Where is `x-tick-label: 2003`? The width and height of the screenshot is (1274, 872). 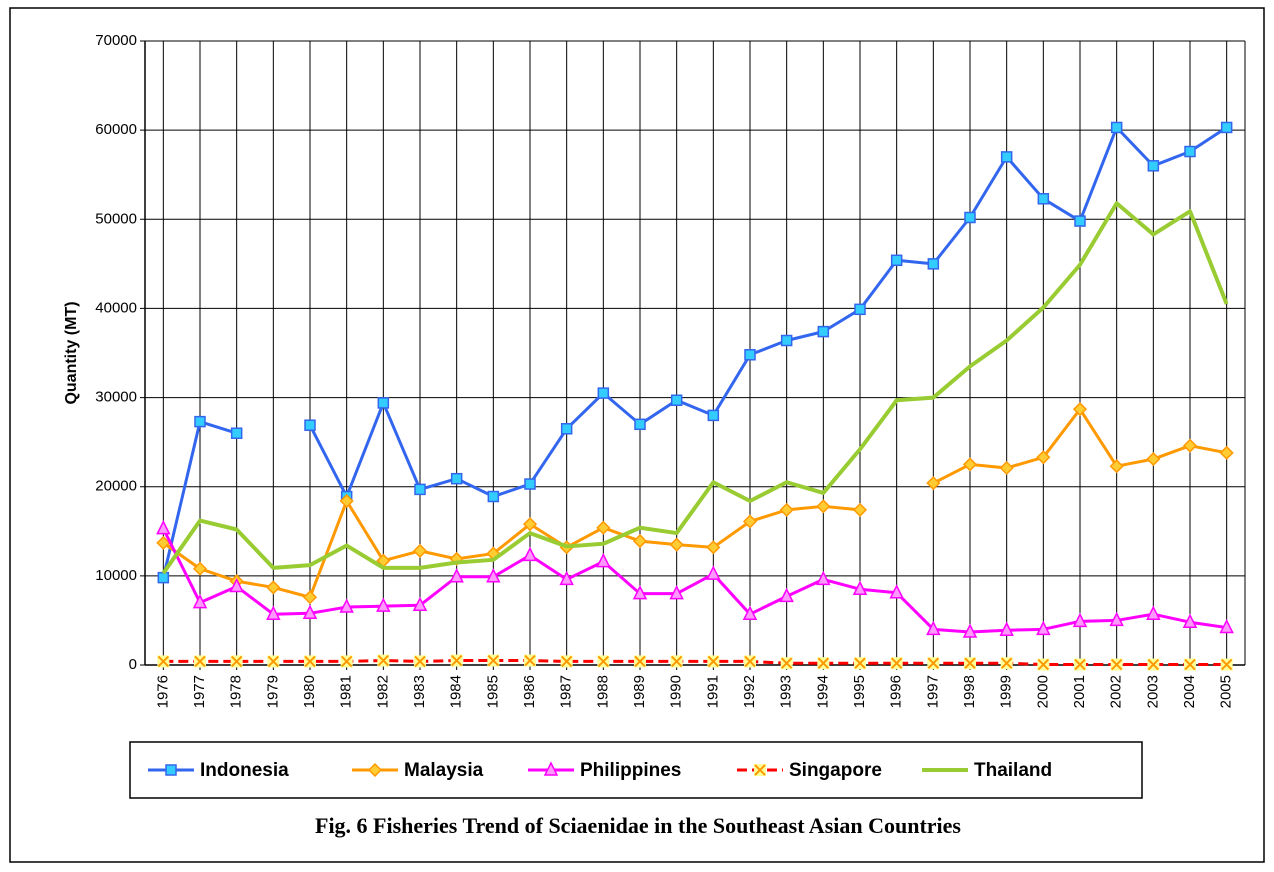
x-tick-label: 2003 is located at coordinates (1152, 691).